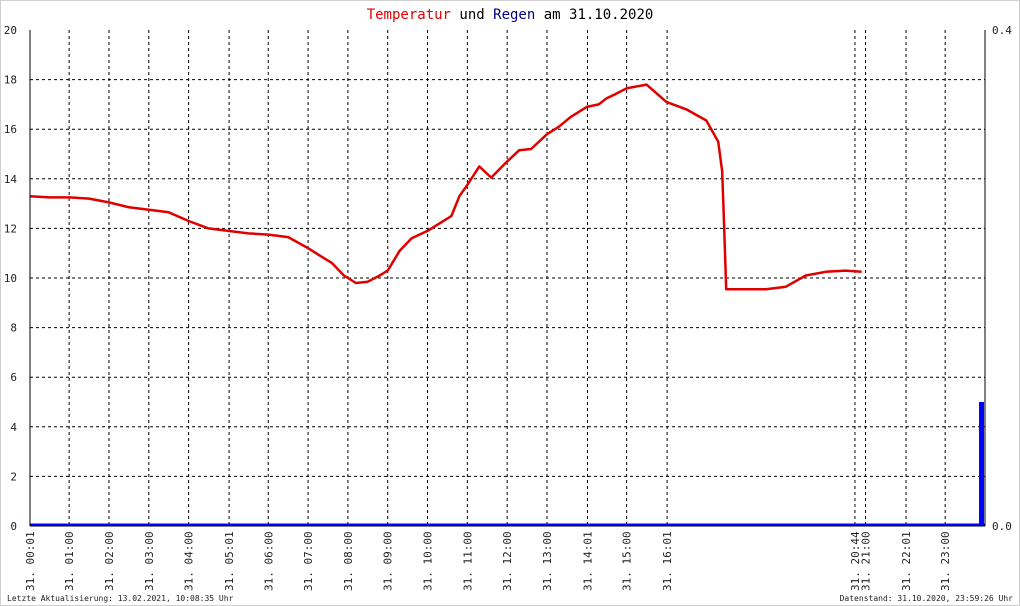 The width and height of the screenshot is (1020, 606). What do you see at coordinates (627, 561) in the screenshot?
I see `x-tick-label: 31. 15:00` at bounding box center [627, 561].